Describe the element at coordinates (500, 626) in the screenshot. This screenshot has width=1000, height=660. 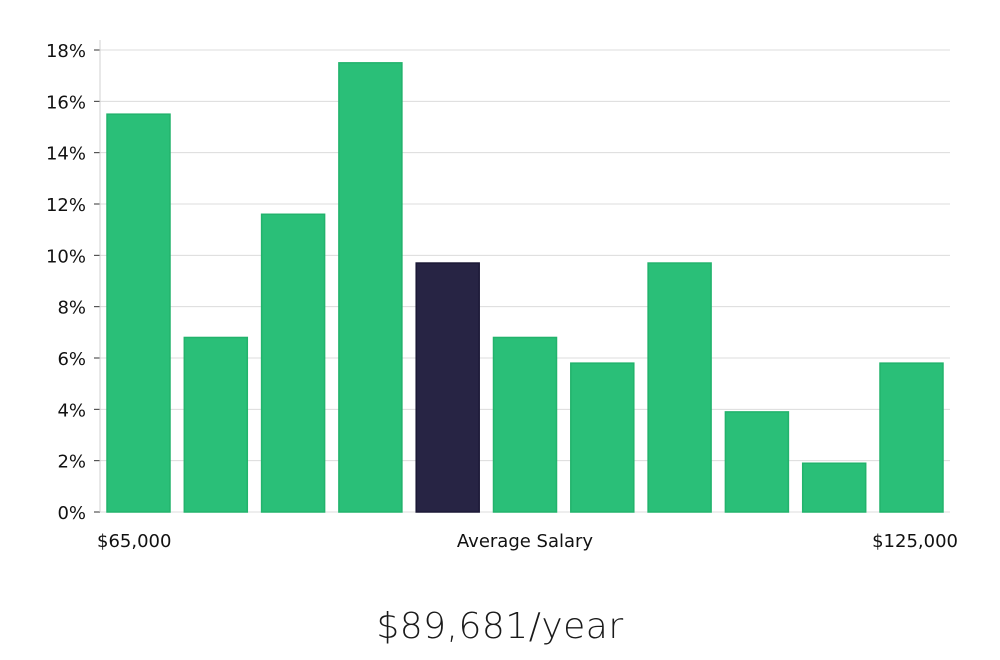
I see `average-salary-value: $89,681/year` at that location.